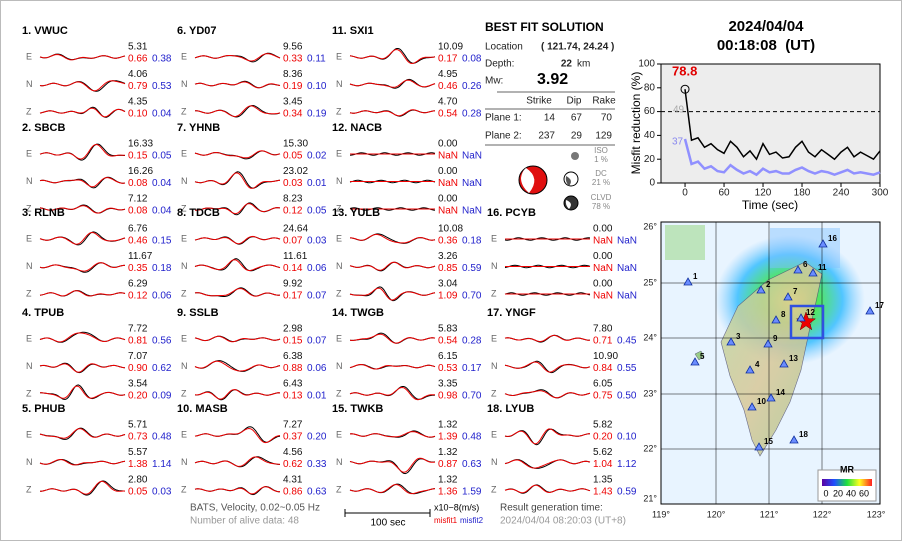  Describe the element at coordinates (472, 341) in the screenshot. I see `misfit2: 0.28` at that location.